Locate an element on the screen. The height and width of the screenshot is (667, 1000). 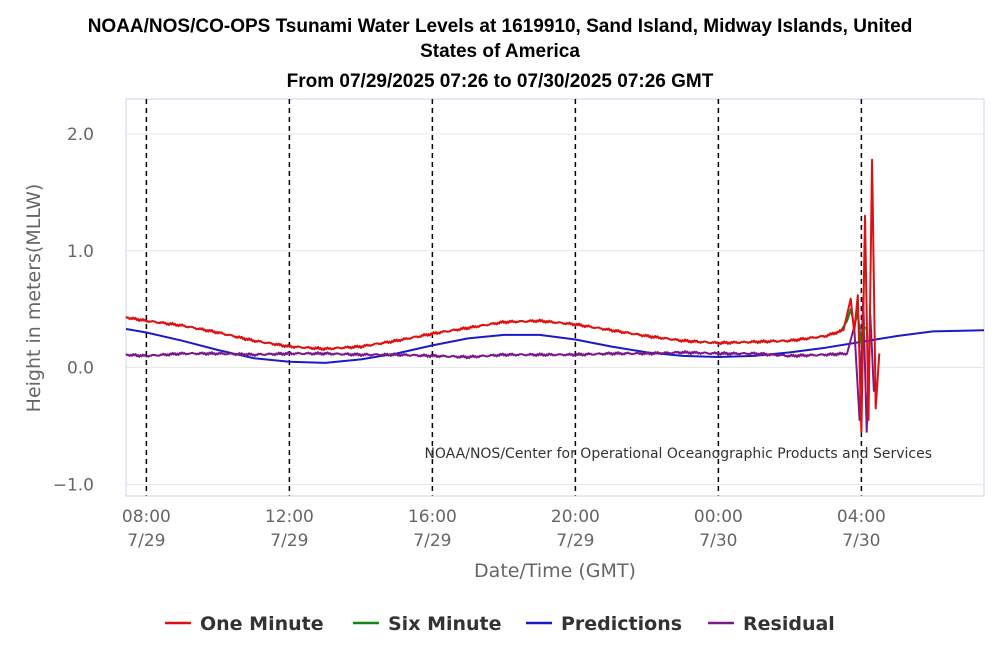
y-tick-label: 0.0 is located at coordinates (80, 369).